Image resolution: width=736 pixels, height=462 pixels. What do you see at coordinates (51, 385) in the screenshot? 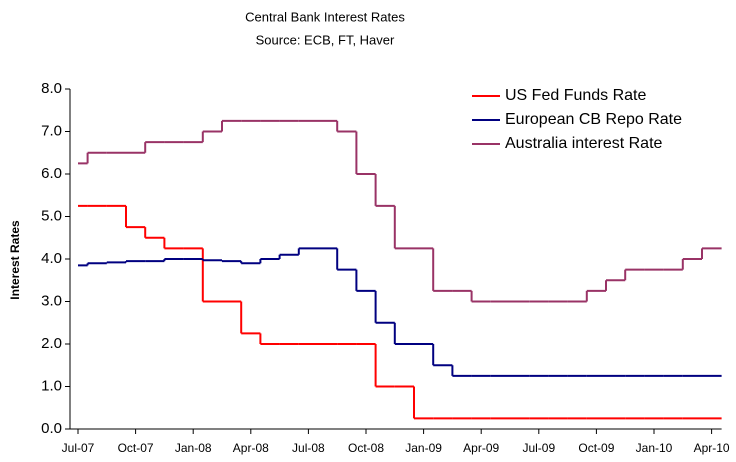
I see `y-tick-label: 1.0` at bounding box center [51, 385].